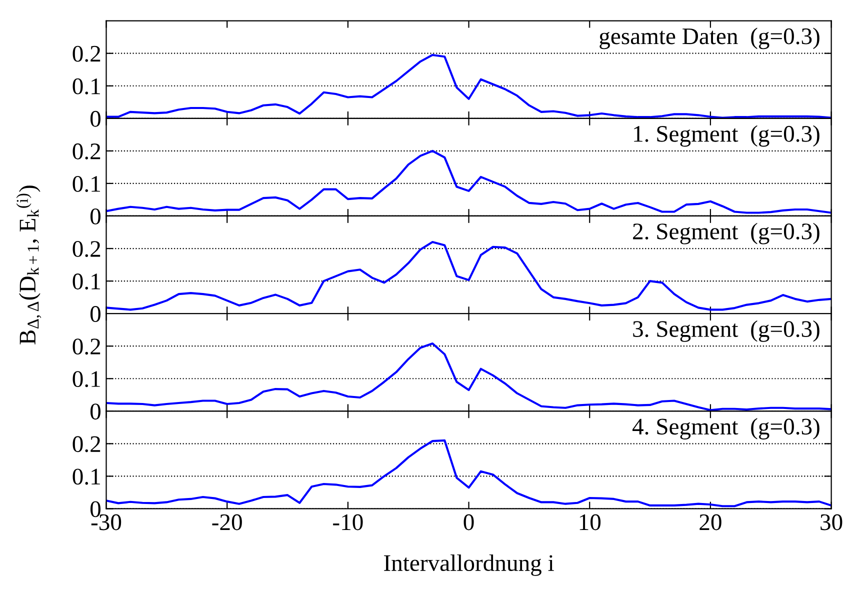 Image resolution: width=850 pixels, height=595 pixels. I want to click on chart-title: 1. Segment (g=0.3), so click(727, 136).